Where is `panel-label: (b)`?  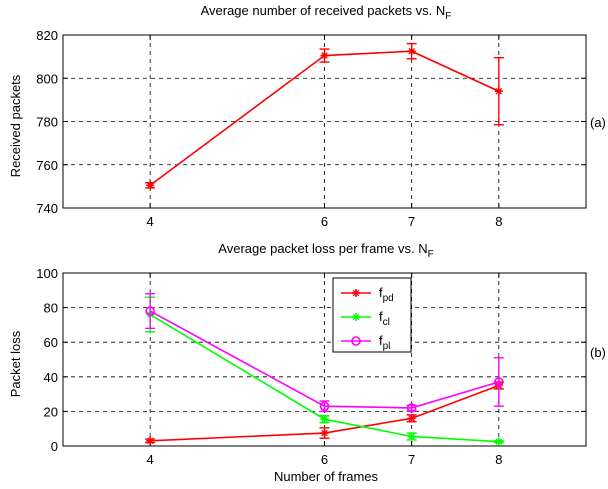 panel-label: (b) is located at coordinates (598, 352).